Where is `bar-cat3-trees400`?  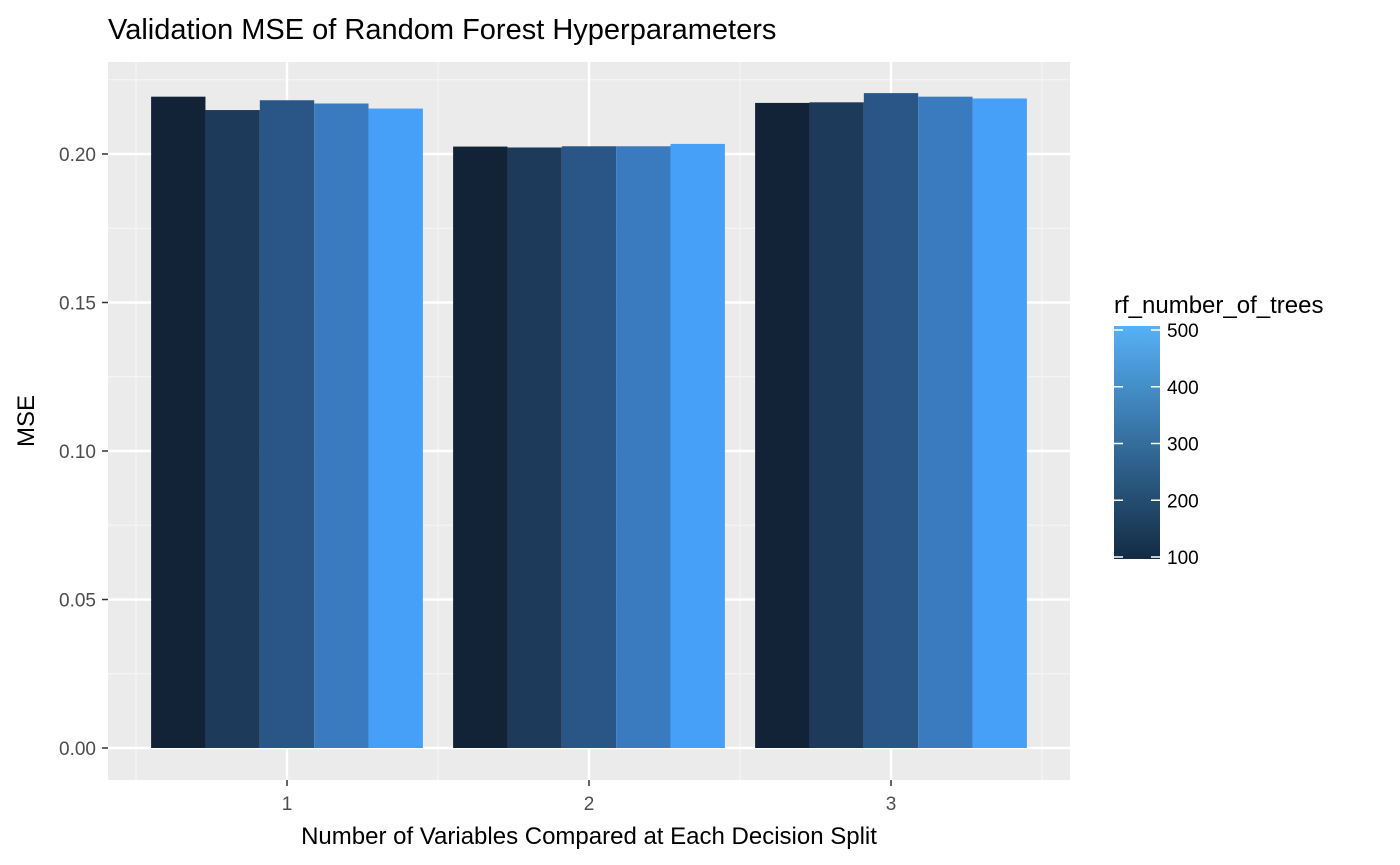 bar-cat3-trees400 is located at coordinates (945, 422).